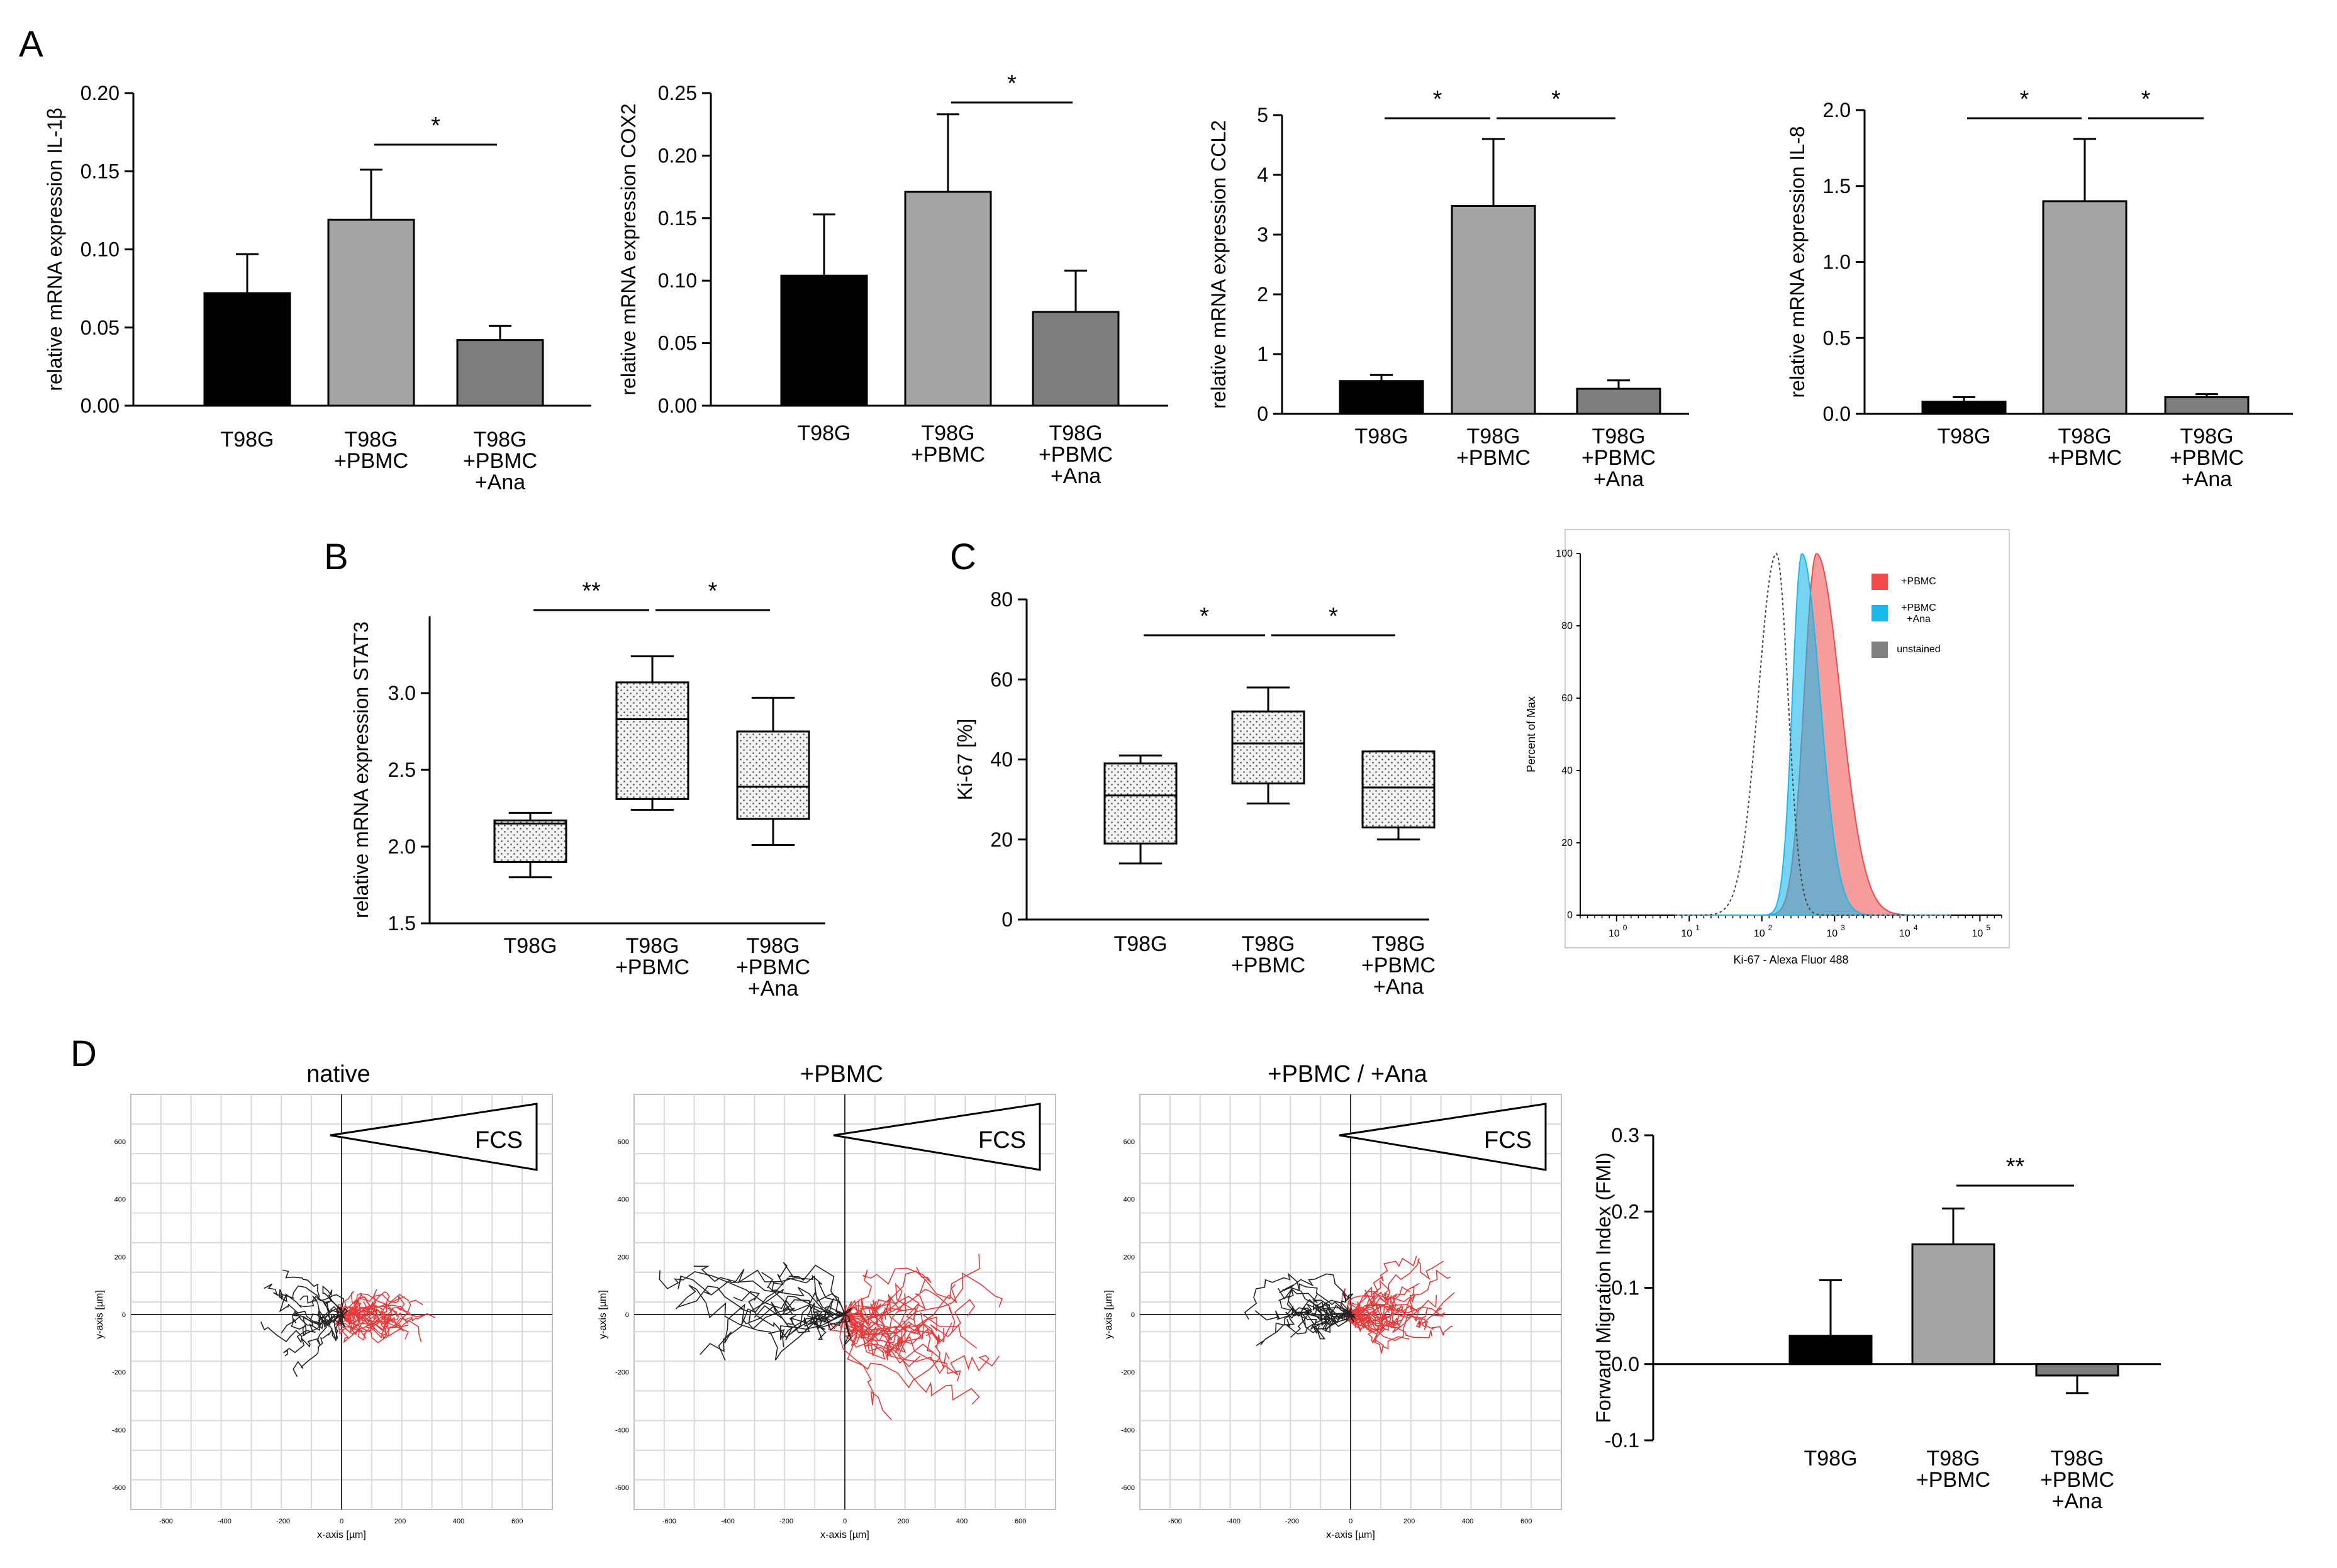  I want to click on panel-letter-c: C, so click(963, 557).